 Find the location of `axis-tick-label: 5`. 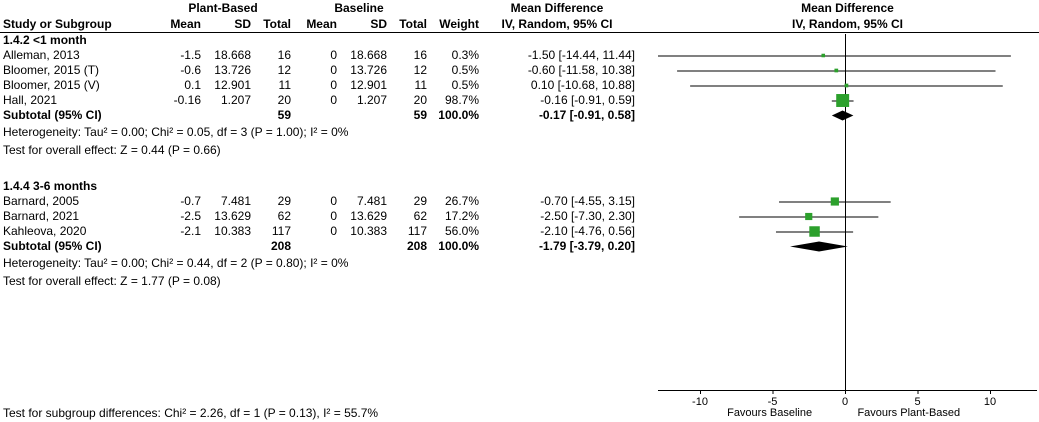

axis-tick-label: 5 is located at coordinates (917, 402).